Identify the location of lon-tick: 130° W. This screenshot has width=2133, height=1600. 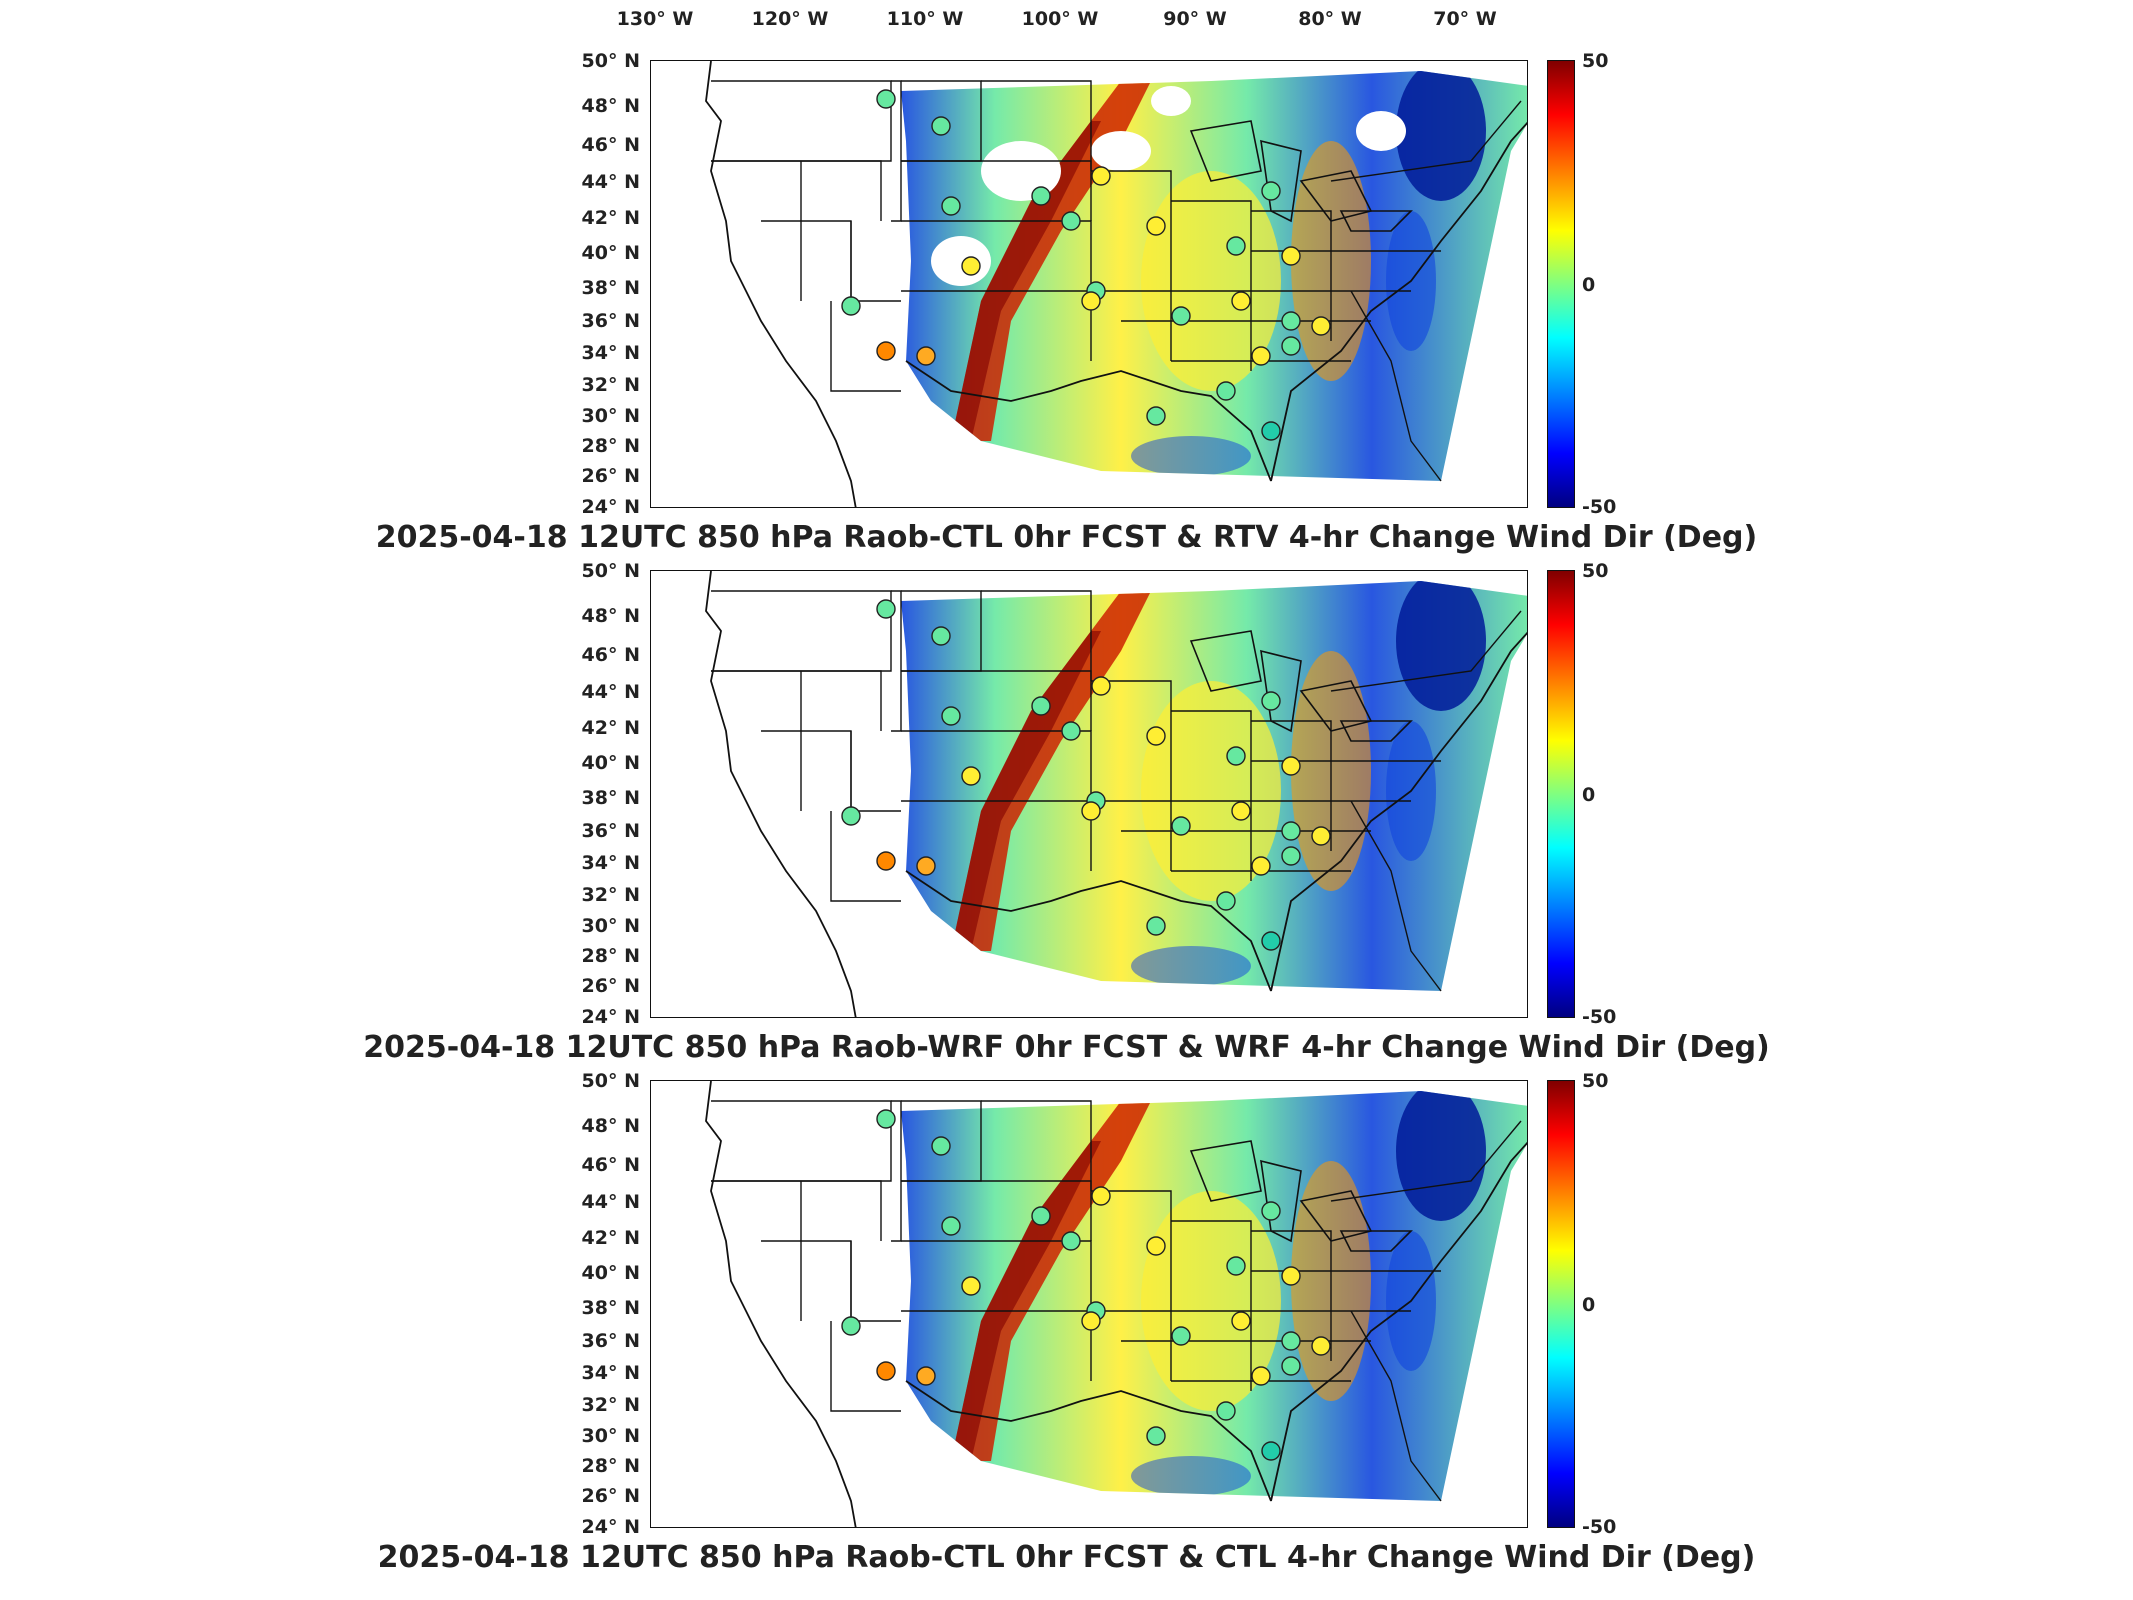
(655, 19).